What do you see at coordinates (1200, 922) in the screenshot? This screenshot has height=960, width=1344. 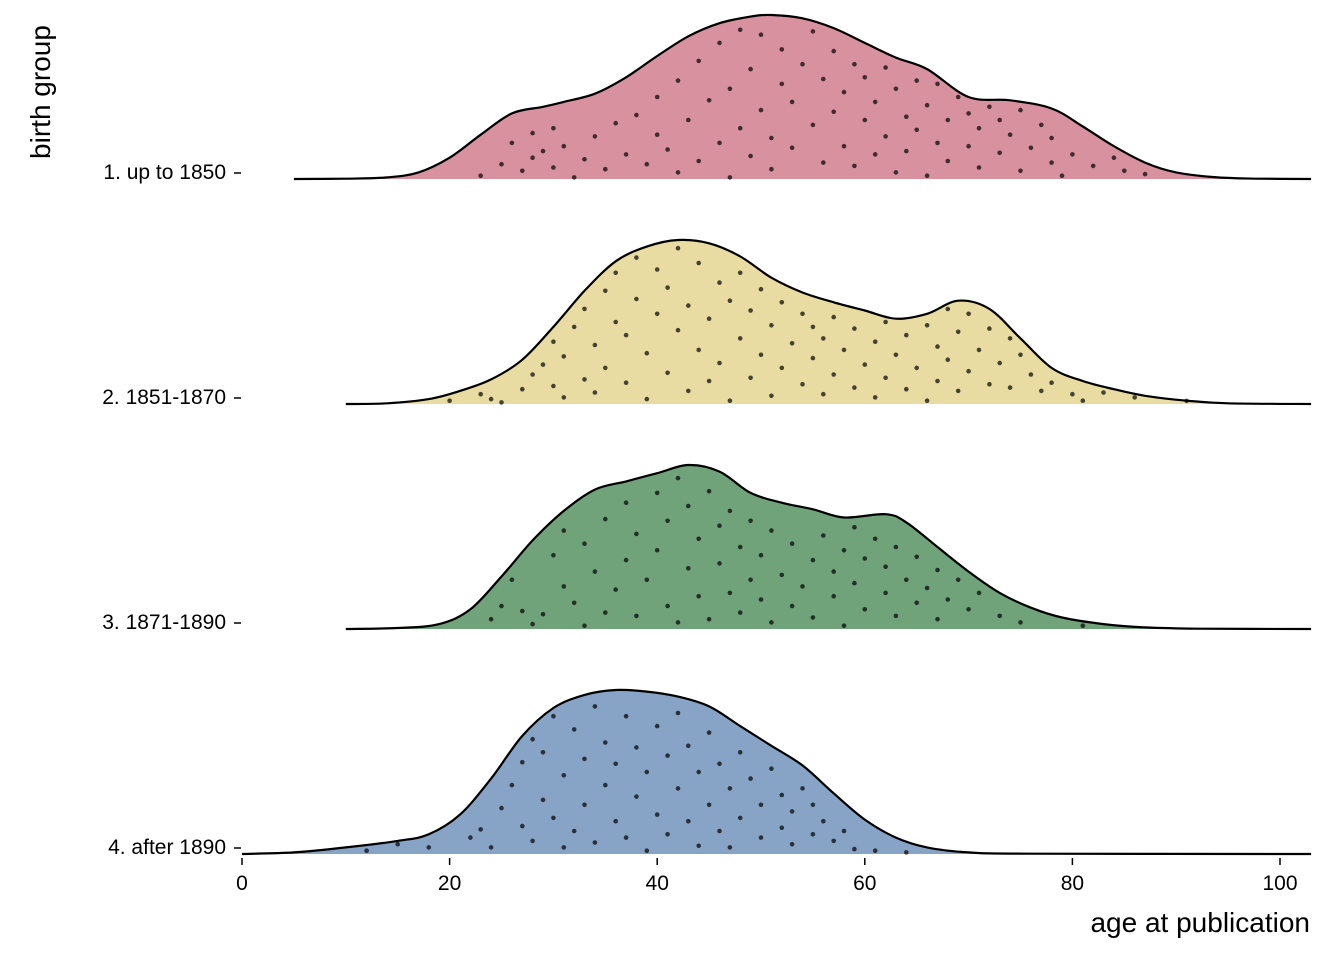 I see `x-axis-title: age at publication` at bounding box center [1200, 922].